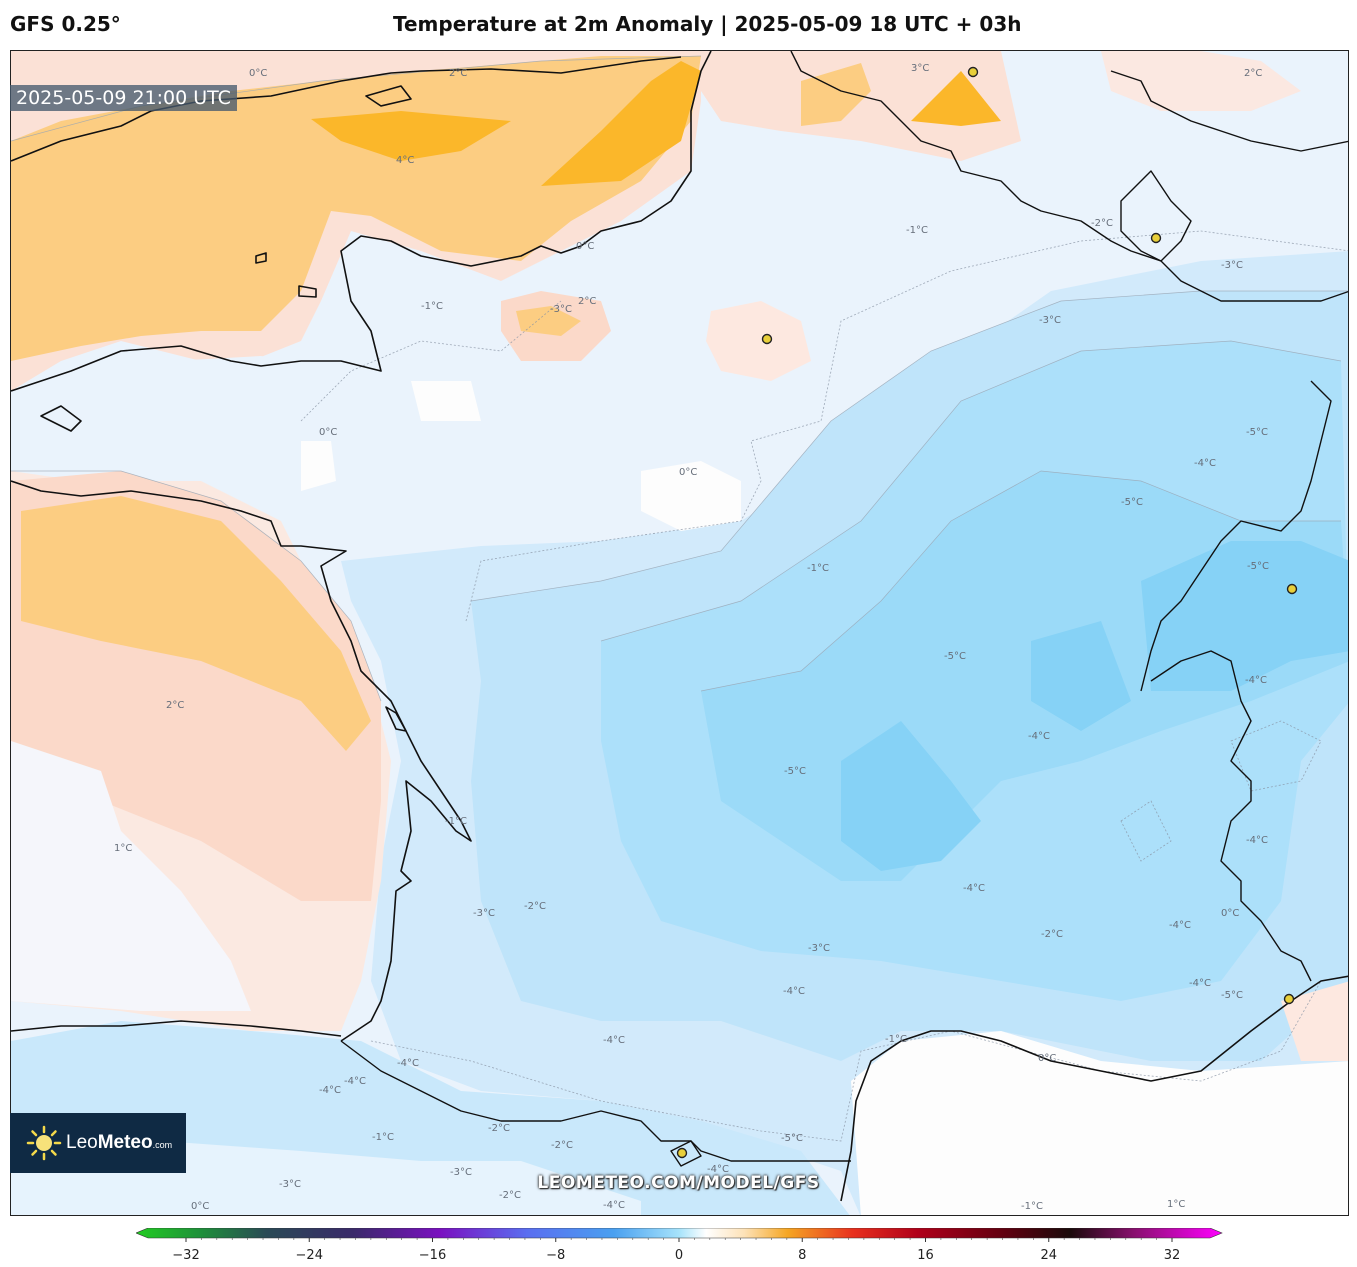 The width and height of the screenshot is (1357, 1267). What do you see at coordinates (1172, 1255) in the screenshot?
I see `colorbar-tick-label: 32` at bounding box center [1172, 1255].